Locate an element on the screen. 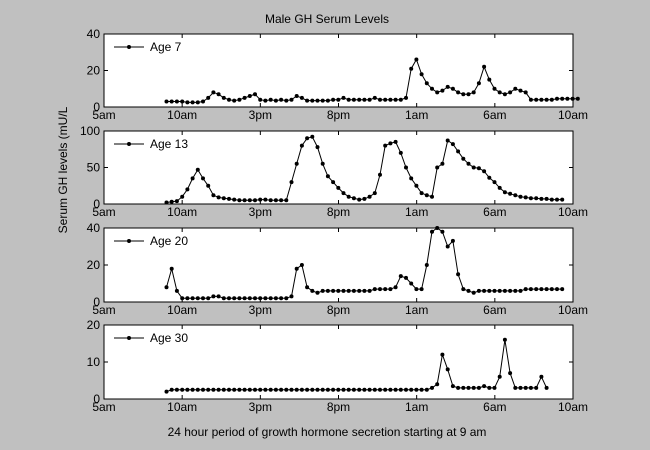 This screenshot has width=650, height=450. legend-label: Age 20 is located at coordinates (169, 241).